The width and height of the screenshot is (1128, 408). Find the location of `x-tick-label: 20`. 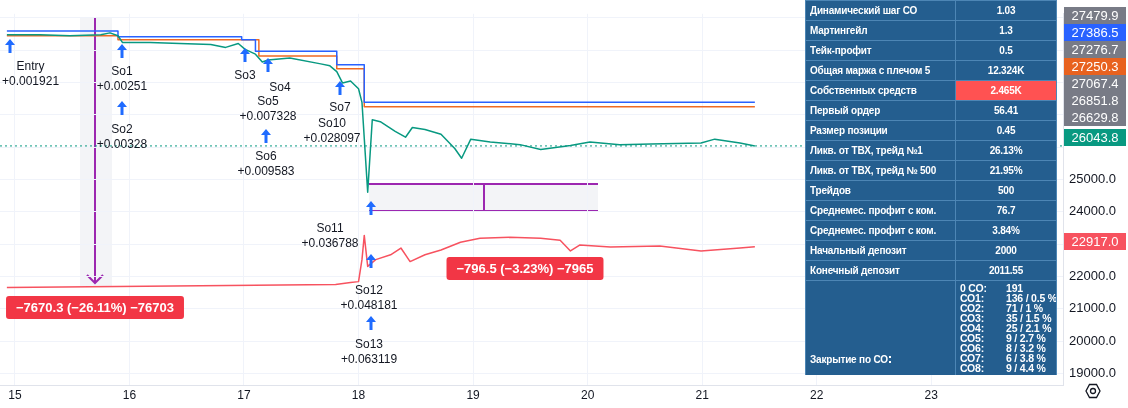

x-tick-label: 20 is located at coordinates (587, 394).